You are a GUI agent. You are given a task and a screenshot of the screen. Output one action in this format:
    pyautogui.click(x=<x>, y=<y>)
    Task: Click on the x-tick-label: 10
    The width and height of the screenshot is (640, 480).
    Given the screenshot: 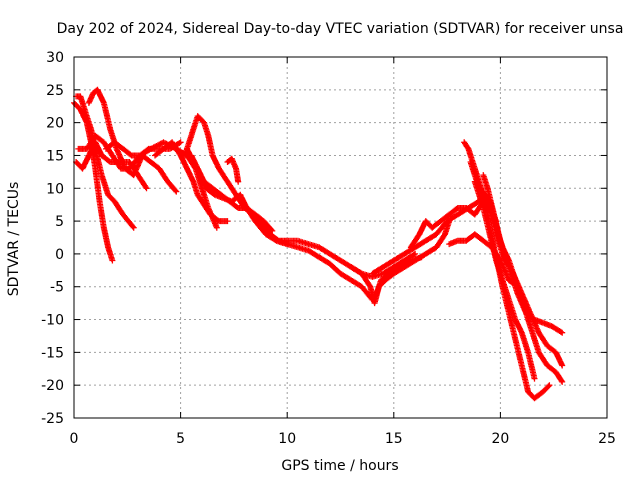 What is the action you would take?
    pyautogui.click(x=287, y=439)
    